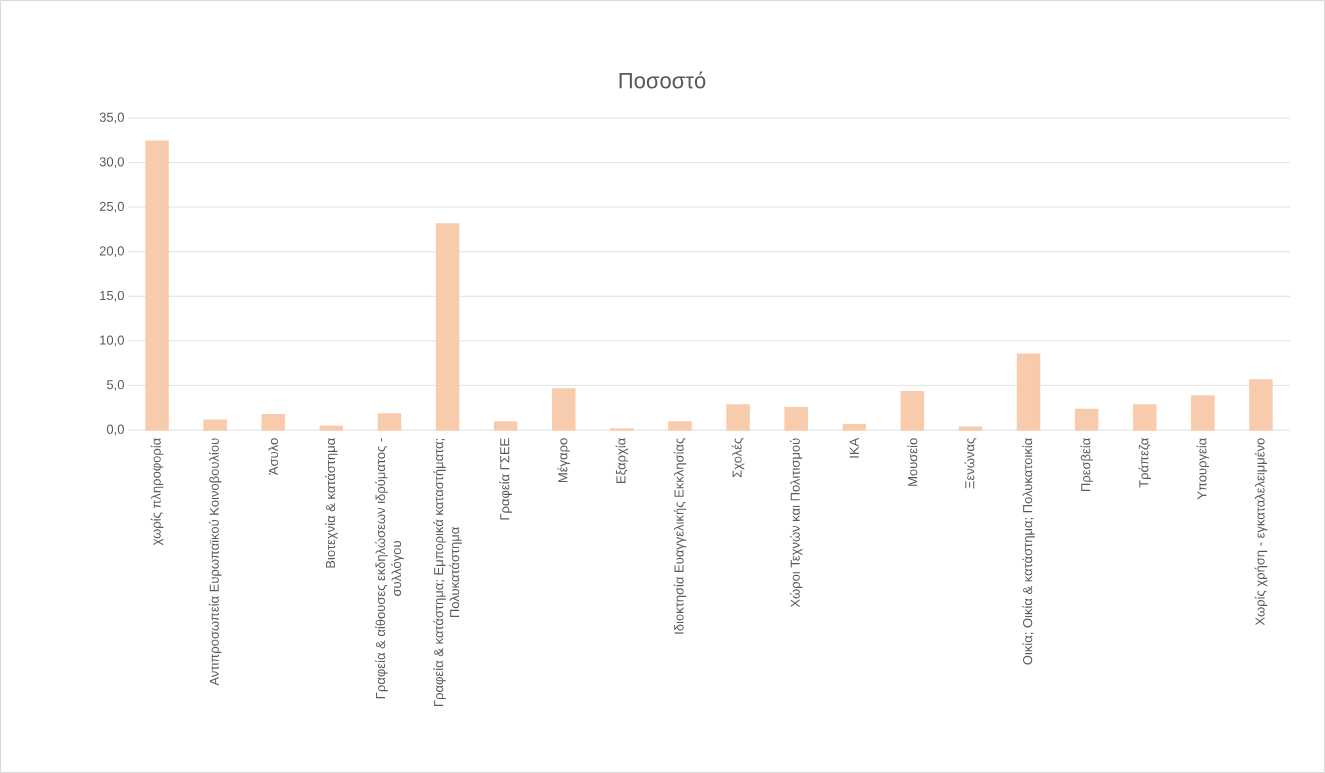 The image size is (1325, 773). Describe the element at coordinates (854, 447) in the screenshot. I see `x-tick-label: ΙΚΑ` at that location.